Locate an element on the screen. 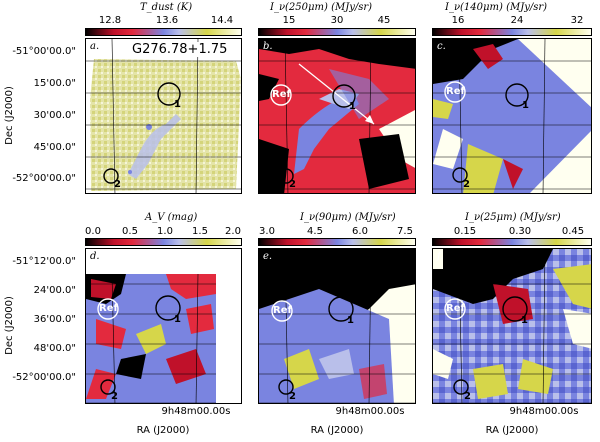 This screenshot has width=600, height=442. panel-label: e. is located at coordinates (268, 256).